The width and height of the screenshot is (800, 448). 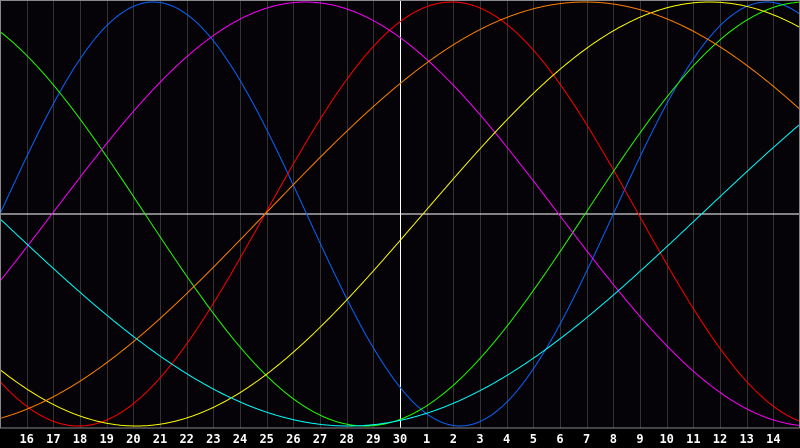 What do you see at coordinates (320, 439) in the screenshot?
I see `x-tick-label: 27` at bounding box center [320, 439].